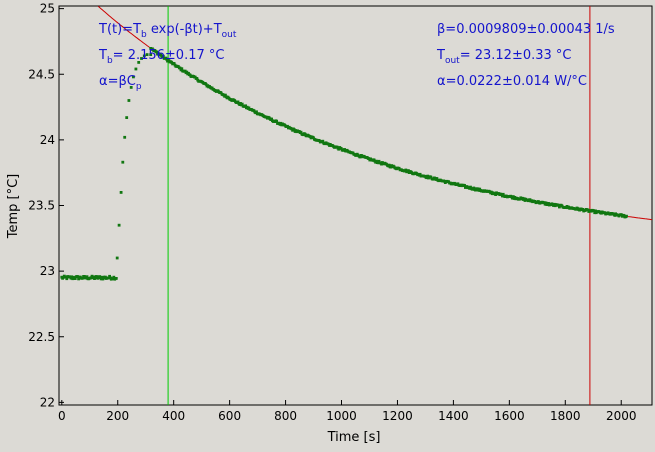 This screenshot has width=655, height=452. What do you see at coordinates (41, 337) in the screenshot?
I see `y-tick-label: 22.5` at bounding box center [41, 337].